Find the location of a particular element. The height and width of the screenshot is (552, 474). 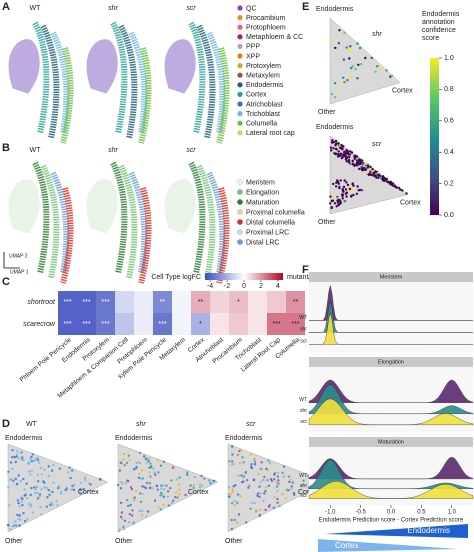

panel-title: WT is located at coordinates (36, 8).